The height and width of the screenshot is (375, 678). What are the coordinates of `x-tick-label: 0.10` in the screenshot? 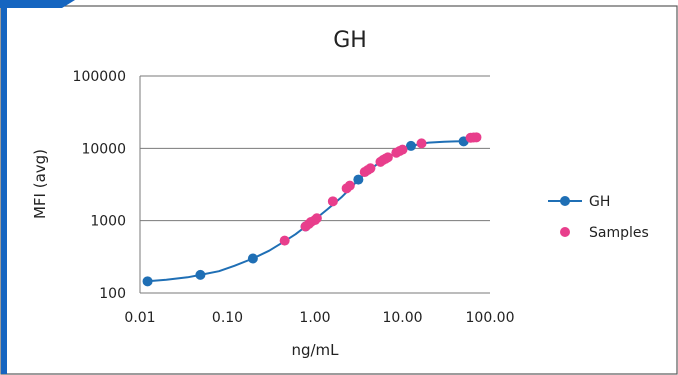 It's located at (227, 318).